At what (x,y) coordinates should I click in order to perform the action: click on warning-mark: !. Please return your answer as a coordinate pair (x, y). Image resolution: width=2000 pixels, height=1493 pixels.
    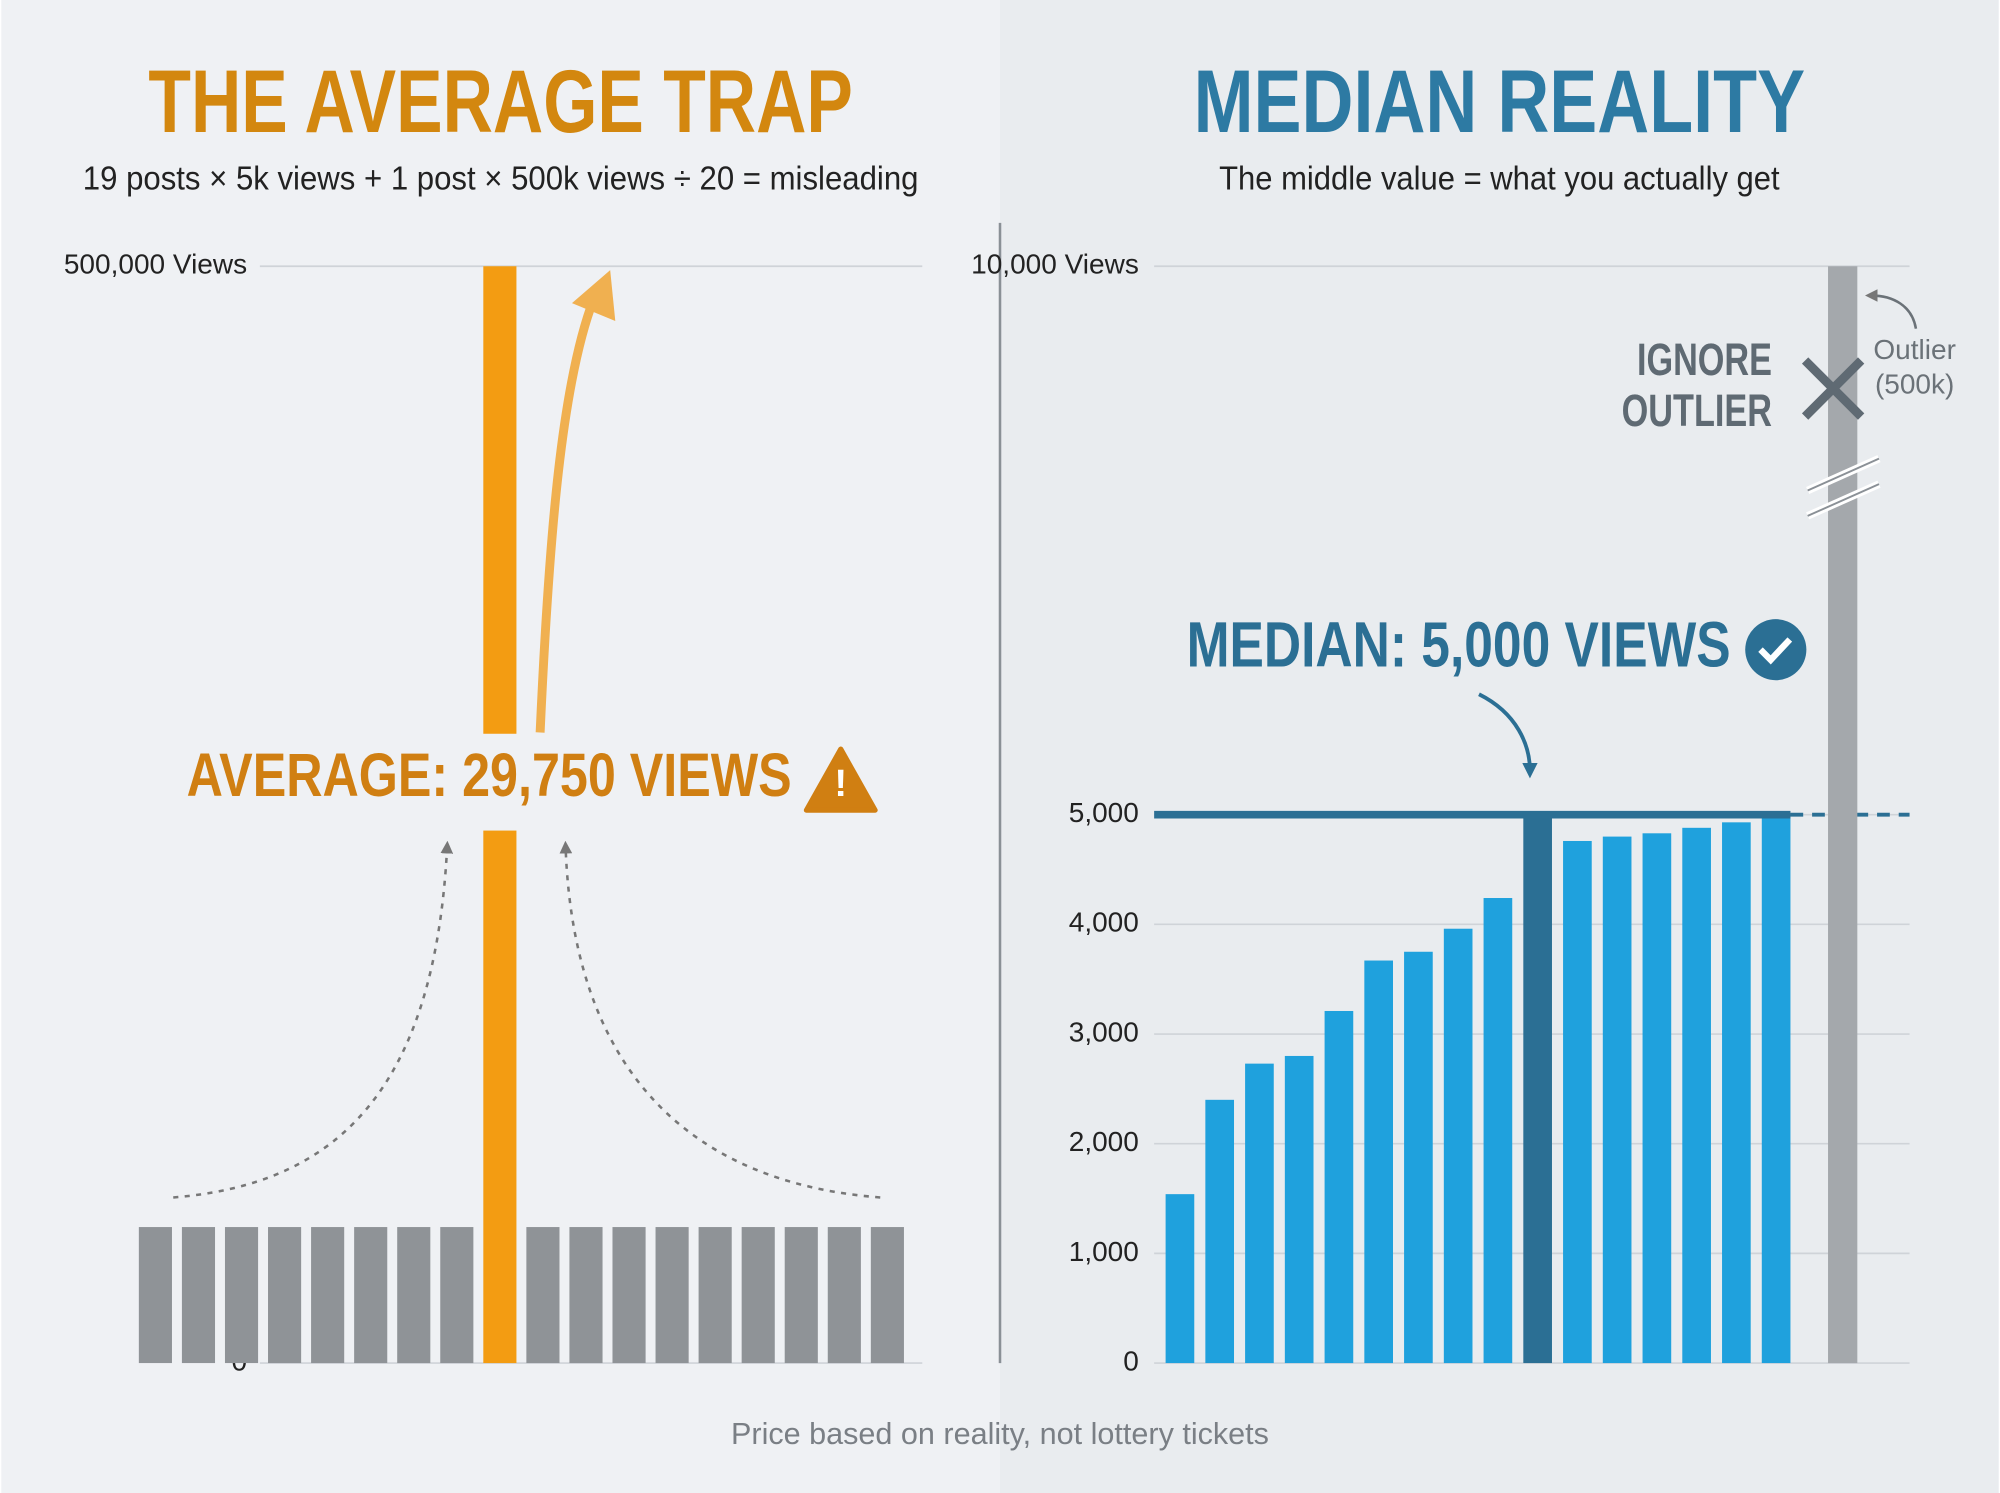
    Looking at the image, I should click on (840, 783).